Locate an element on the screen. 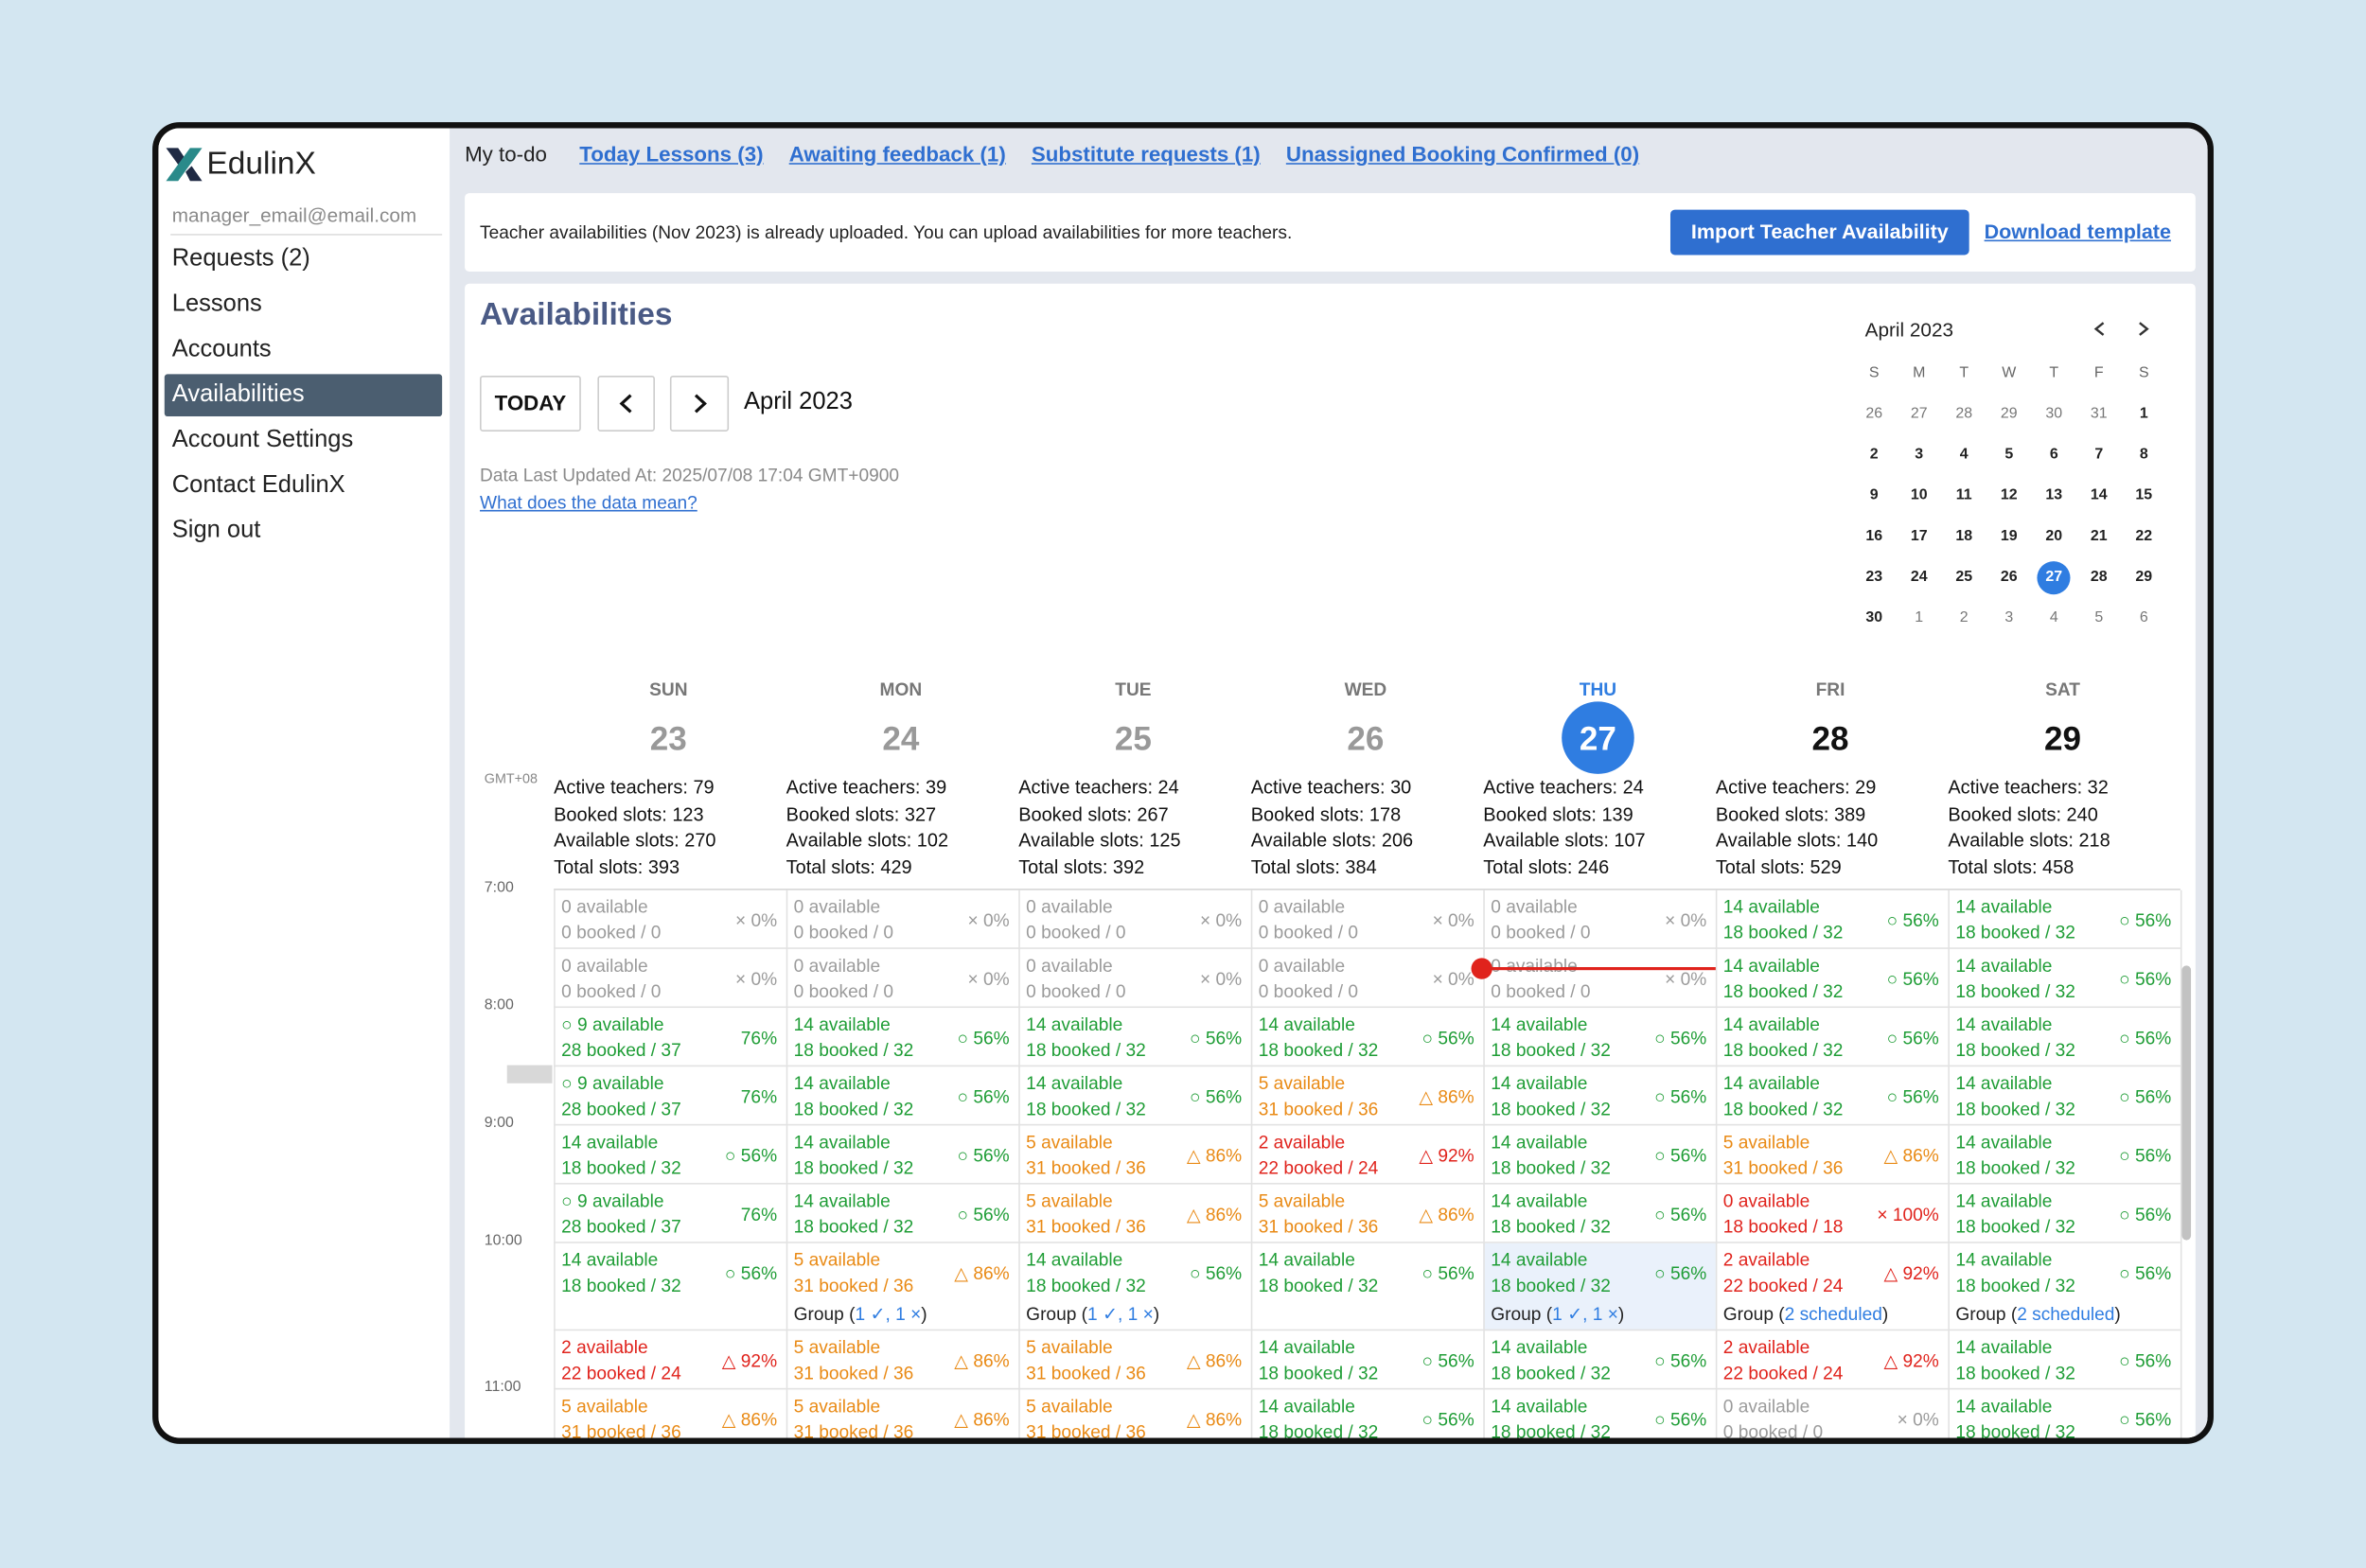 The width and height of the screenshot is (2366, 1568). menu-item: Accounts is located at coordinates (221, 349).